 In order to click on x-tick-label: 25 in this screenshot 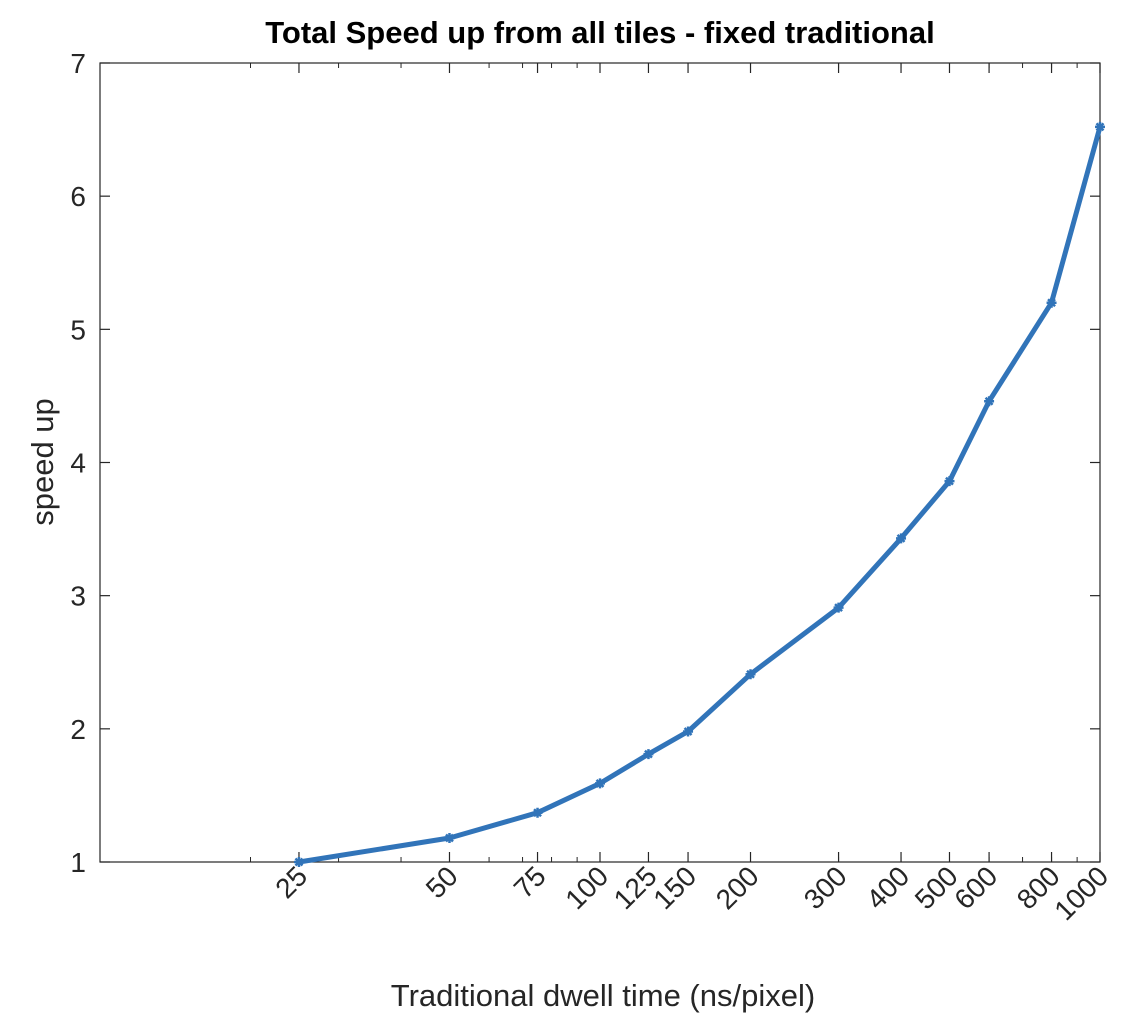, I will do `click(291, 882)`.